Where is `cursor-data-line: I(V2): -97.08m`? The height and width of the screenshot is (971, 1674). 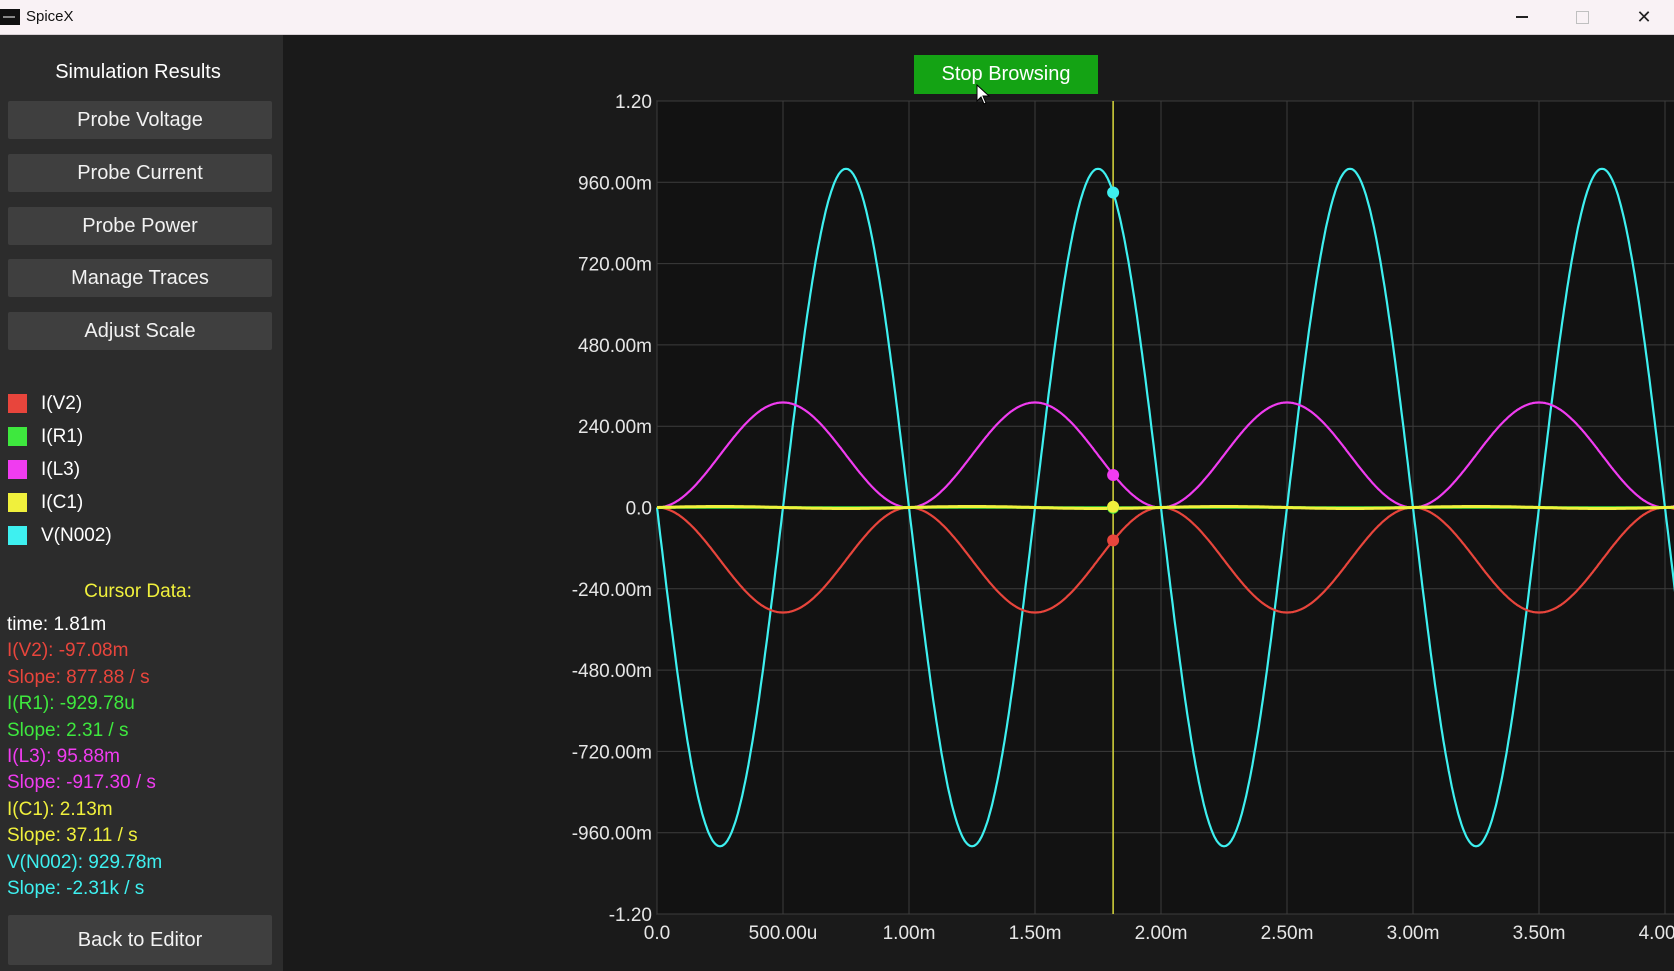 cursor-data-line: I(V2): -97.08m is located at coordinates (68, 651).